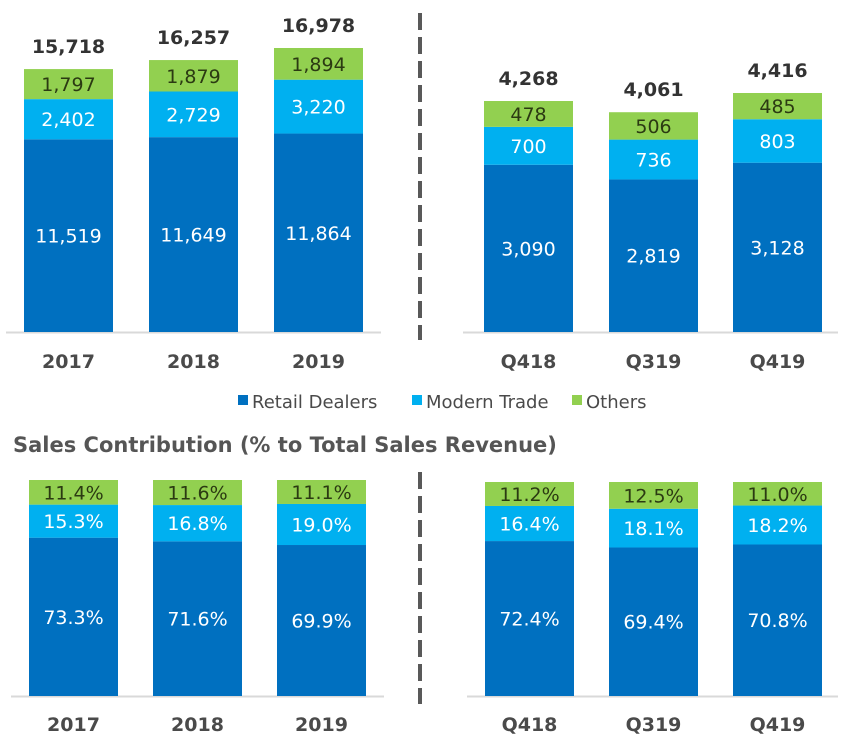 The height and width of the screenshot is (744, 843). I want to click on data-label-retail-dealers-Q418: 72.4%, so click(529, 620).